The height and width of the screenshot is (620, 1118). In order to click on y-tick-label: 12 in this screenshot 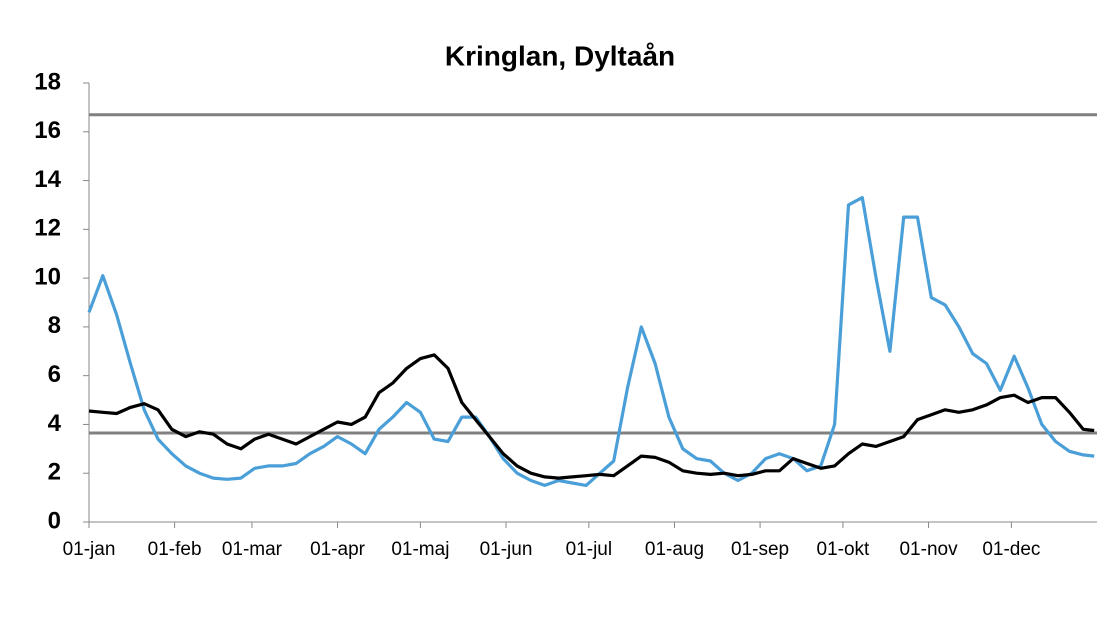, I will do `click(47, 228)`.